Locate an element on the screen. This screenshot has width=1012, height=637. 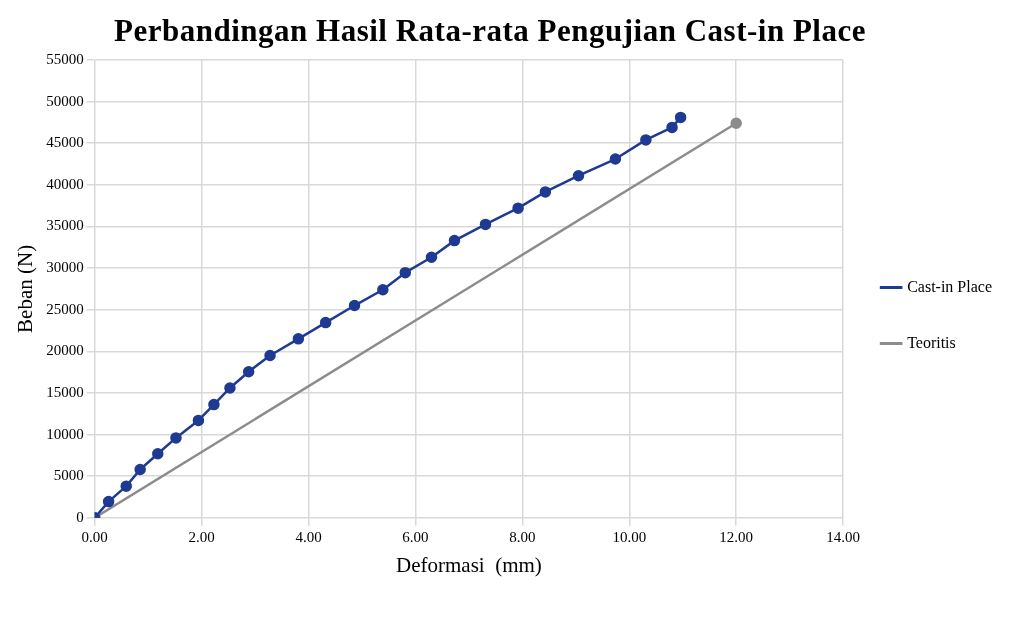
x-tick-label: 0.00 is located at coordinates (94, 536).